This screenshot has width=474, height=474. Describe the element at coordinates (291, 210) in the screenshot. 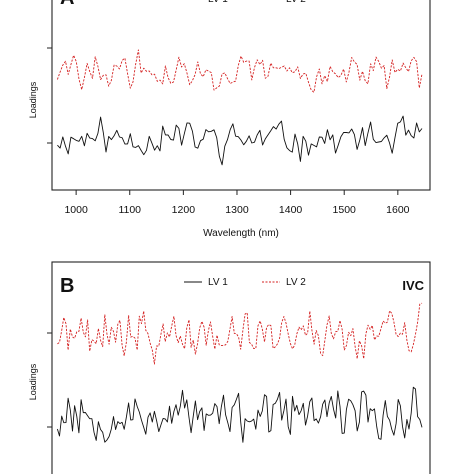

I see `x-tick-label: 1400` at that location.